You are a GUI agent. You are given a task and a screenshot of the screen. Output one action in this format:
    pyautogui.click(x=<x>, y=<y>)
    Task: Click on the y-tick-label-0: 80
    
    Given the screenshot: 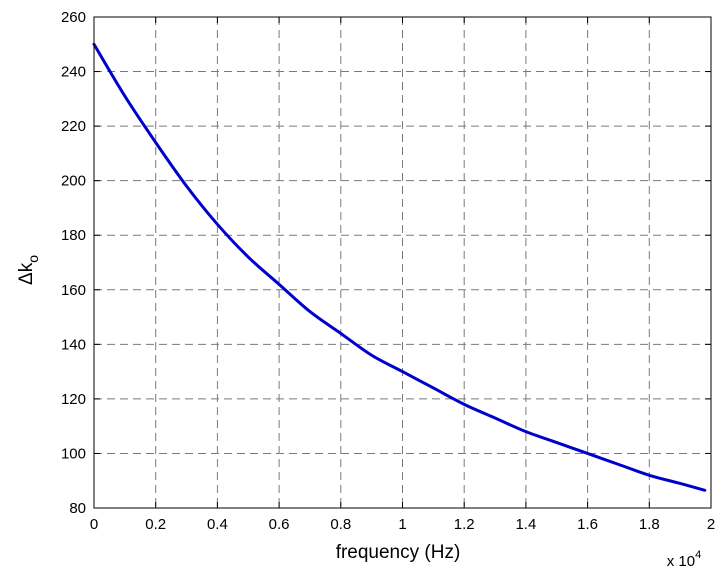 What is the action you would take?
    pyautogui.click(x=77, y=508)
    